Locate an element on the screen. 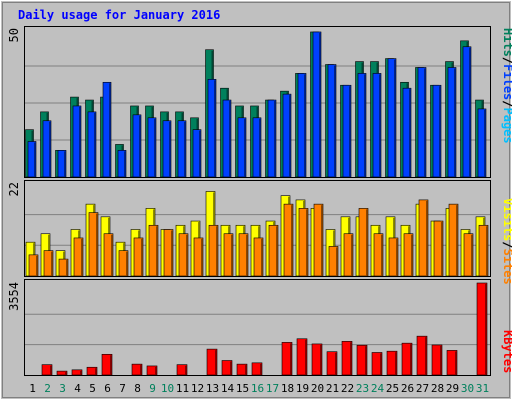 The width and height of the screenshot is (512, 405). bar-files-day-24-shade is located at coordinates (380, 125).